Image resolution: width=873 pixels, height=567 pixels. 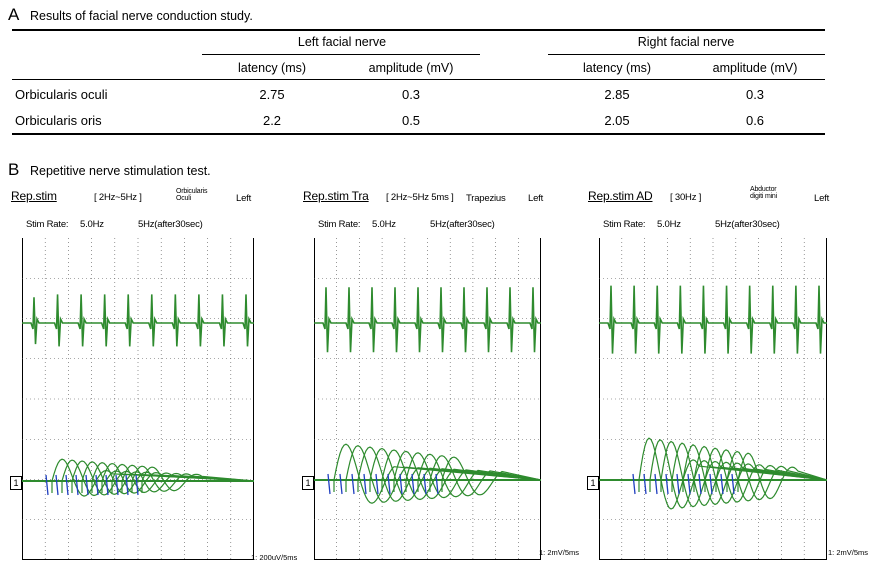 I want to click on plot1-scale: 1: 200uV/5ms, so click(x=274, y=557).